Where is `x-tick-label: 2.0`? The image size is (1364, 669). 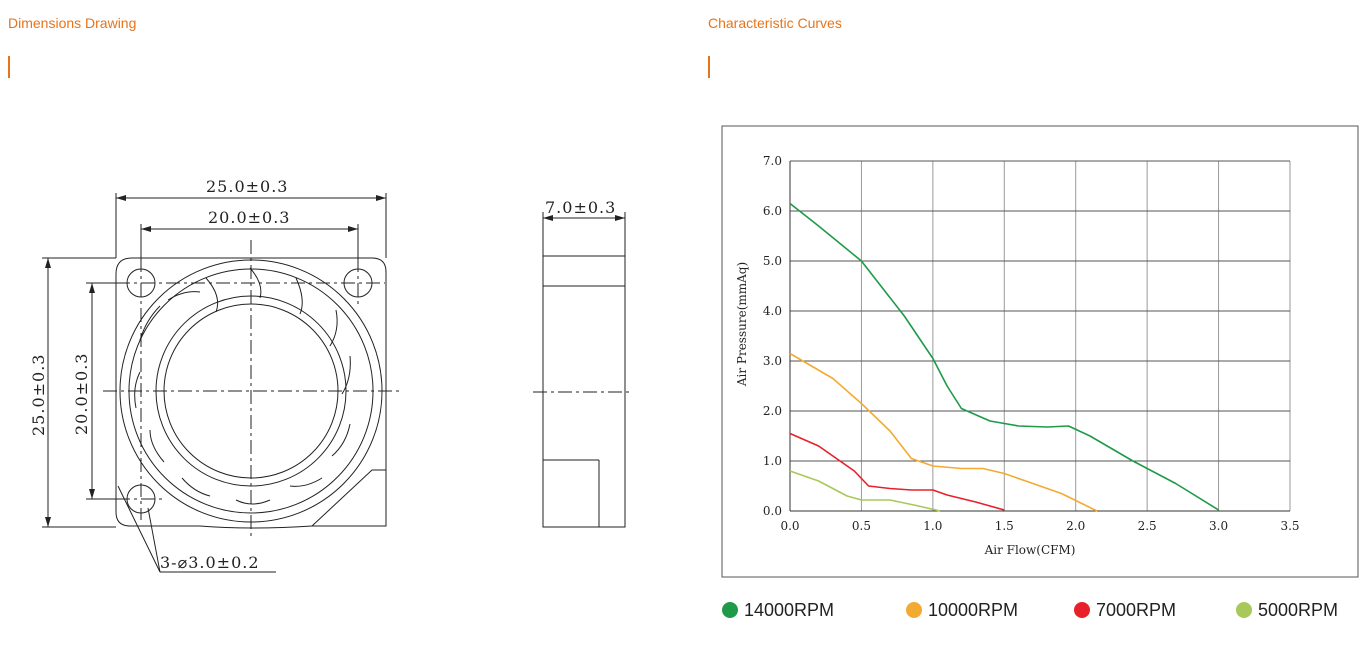
x-tick-label: 2.0 is located at coordinates (1075, 526).